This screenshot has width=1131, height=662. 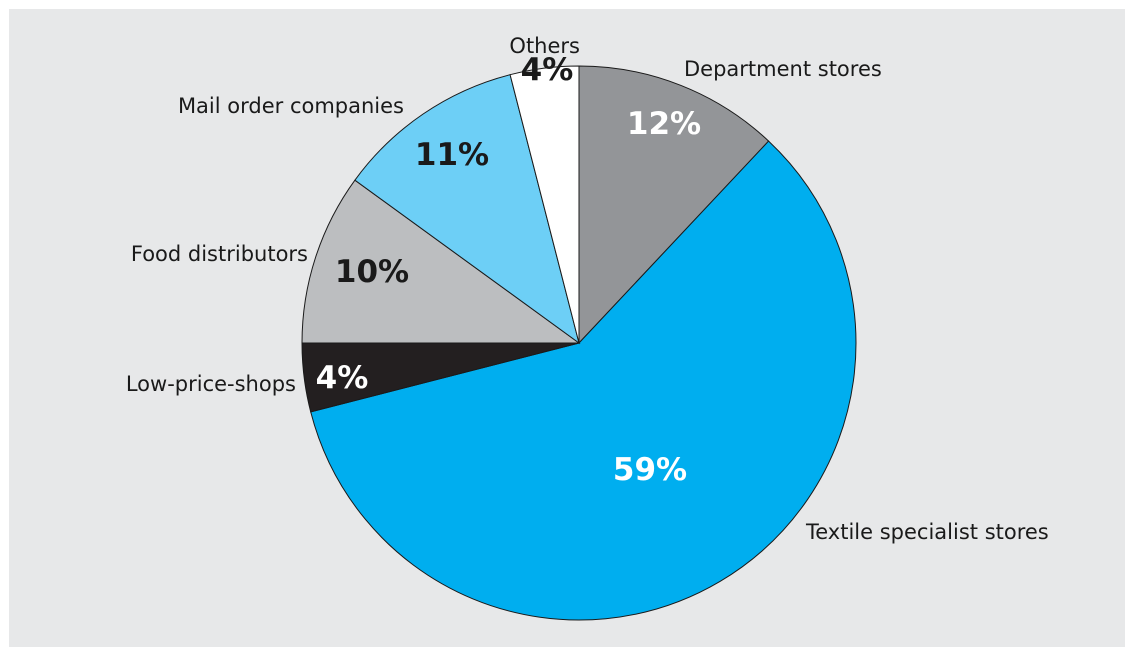 I want to click on pie-category-label-others: Others, so click(x=544, y=46).